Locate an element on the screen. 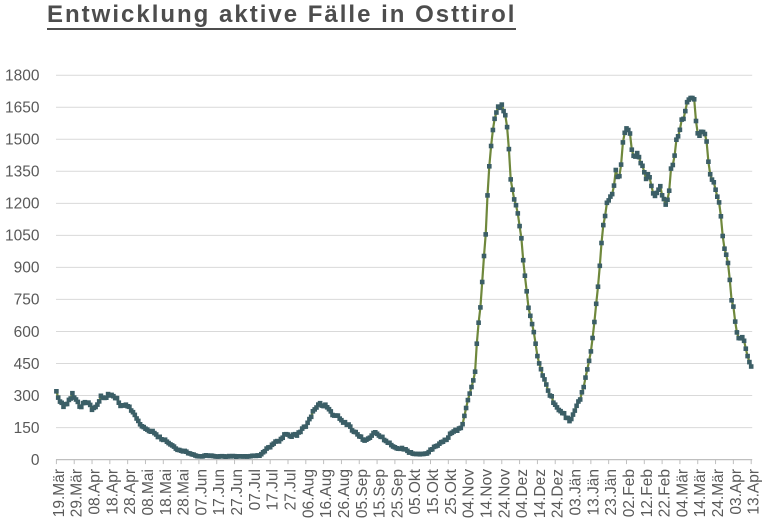 Image resolution: width=768 pixels, height=528 pixels. svg-text: 1650 is located at coordinates (22, 108).